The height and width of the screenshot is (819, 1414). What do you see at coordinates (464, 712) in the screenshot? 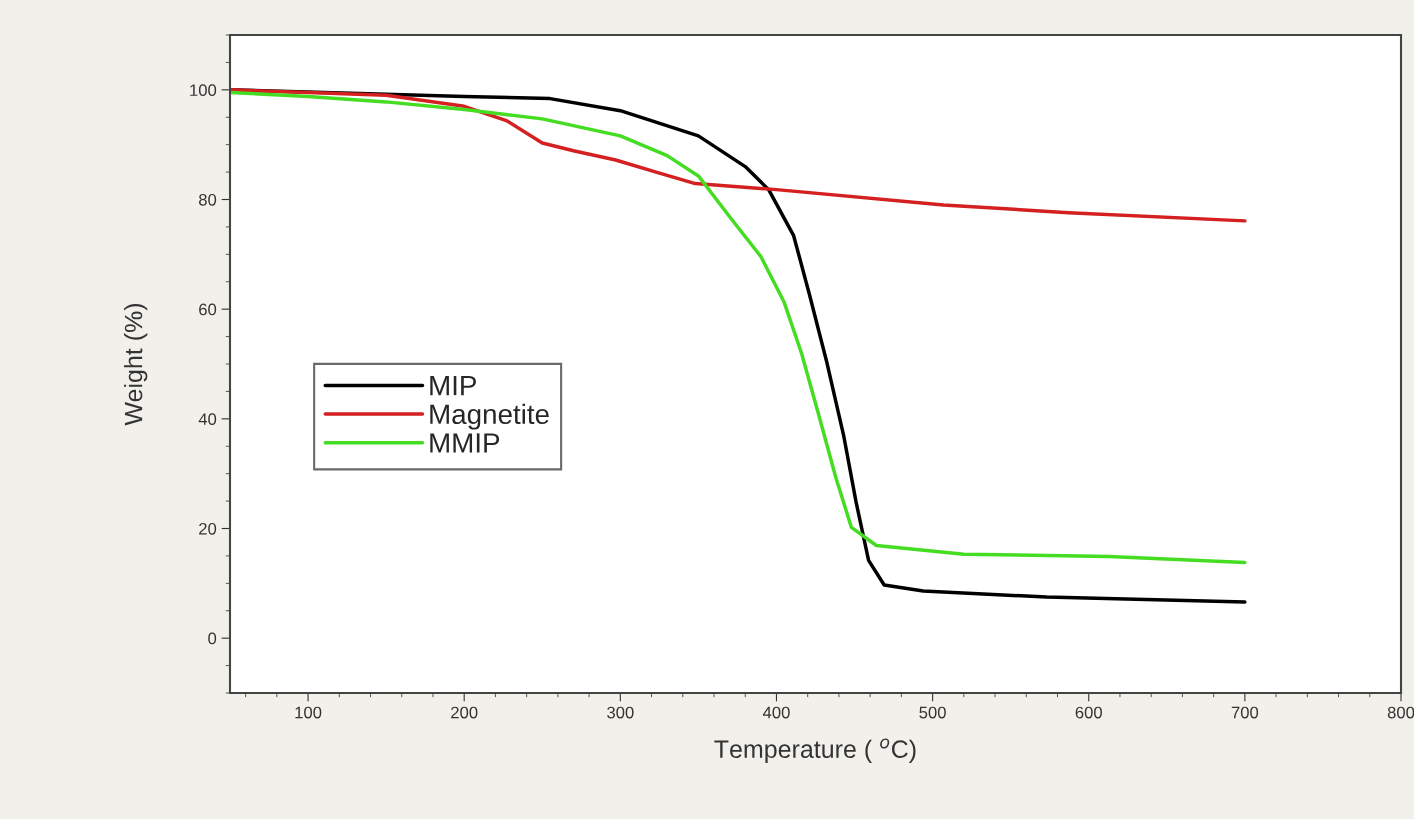
I see `x-tick-label: 200` at bounding box center [464, 712].